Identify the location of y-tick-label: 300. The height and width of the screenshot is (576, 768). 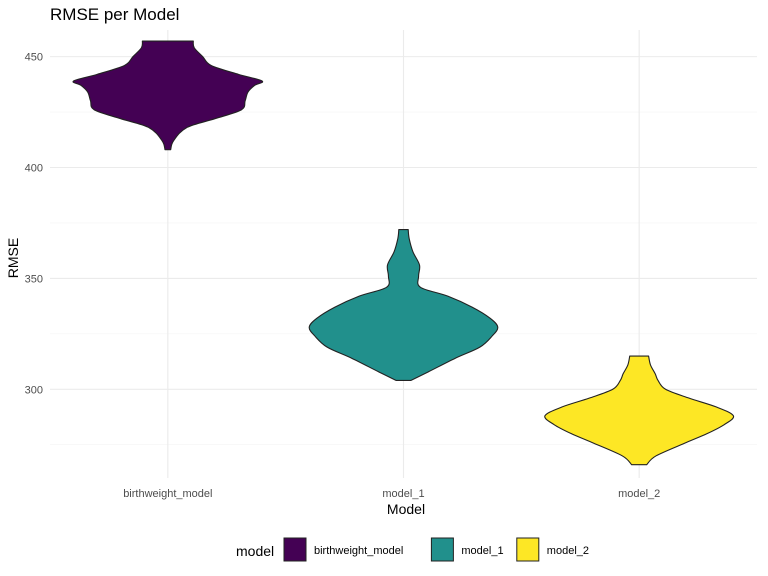
(34, 390).